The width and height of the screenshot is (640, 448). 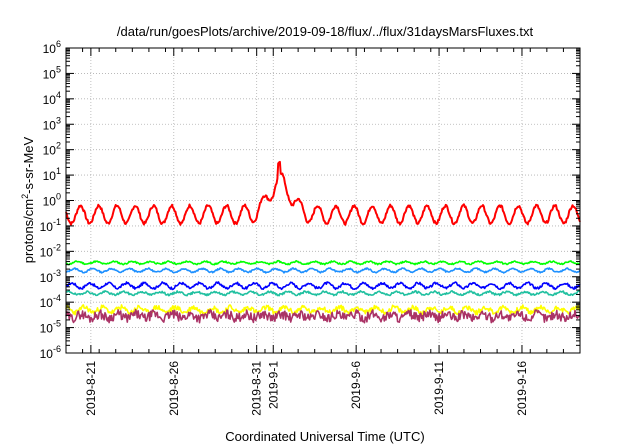 What do you see at coordinates (174, 388) in the screenshot?
I see `x-tick-label: 2019-8-26` at bounding box center [174, 388].